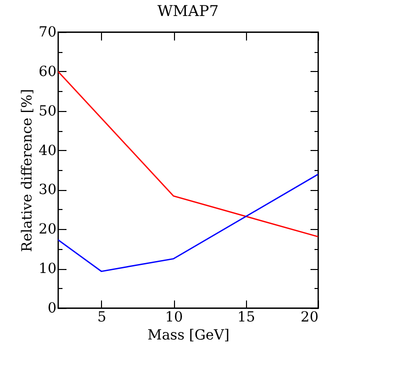 The height and width of the screenshot is (382, 407). I want to click on y-tick-label: 0, so click(52, 308).